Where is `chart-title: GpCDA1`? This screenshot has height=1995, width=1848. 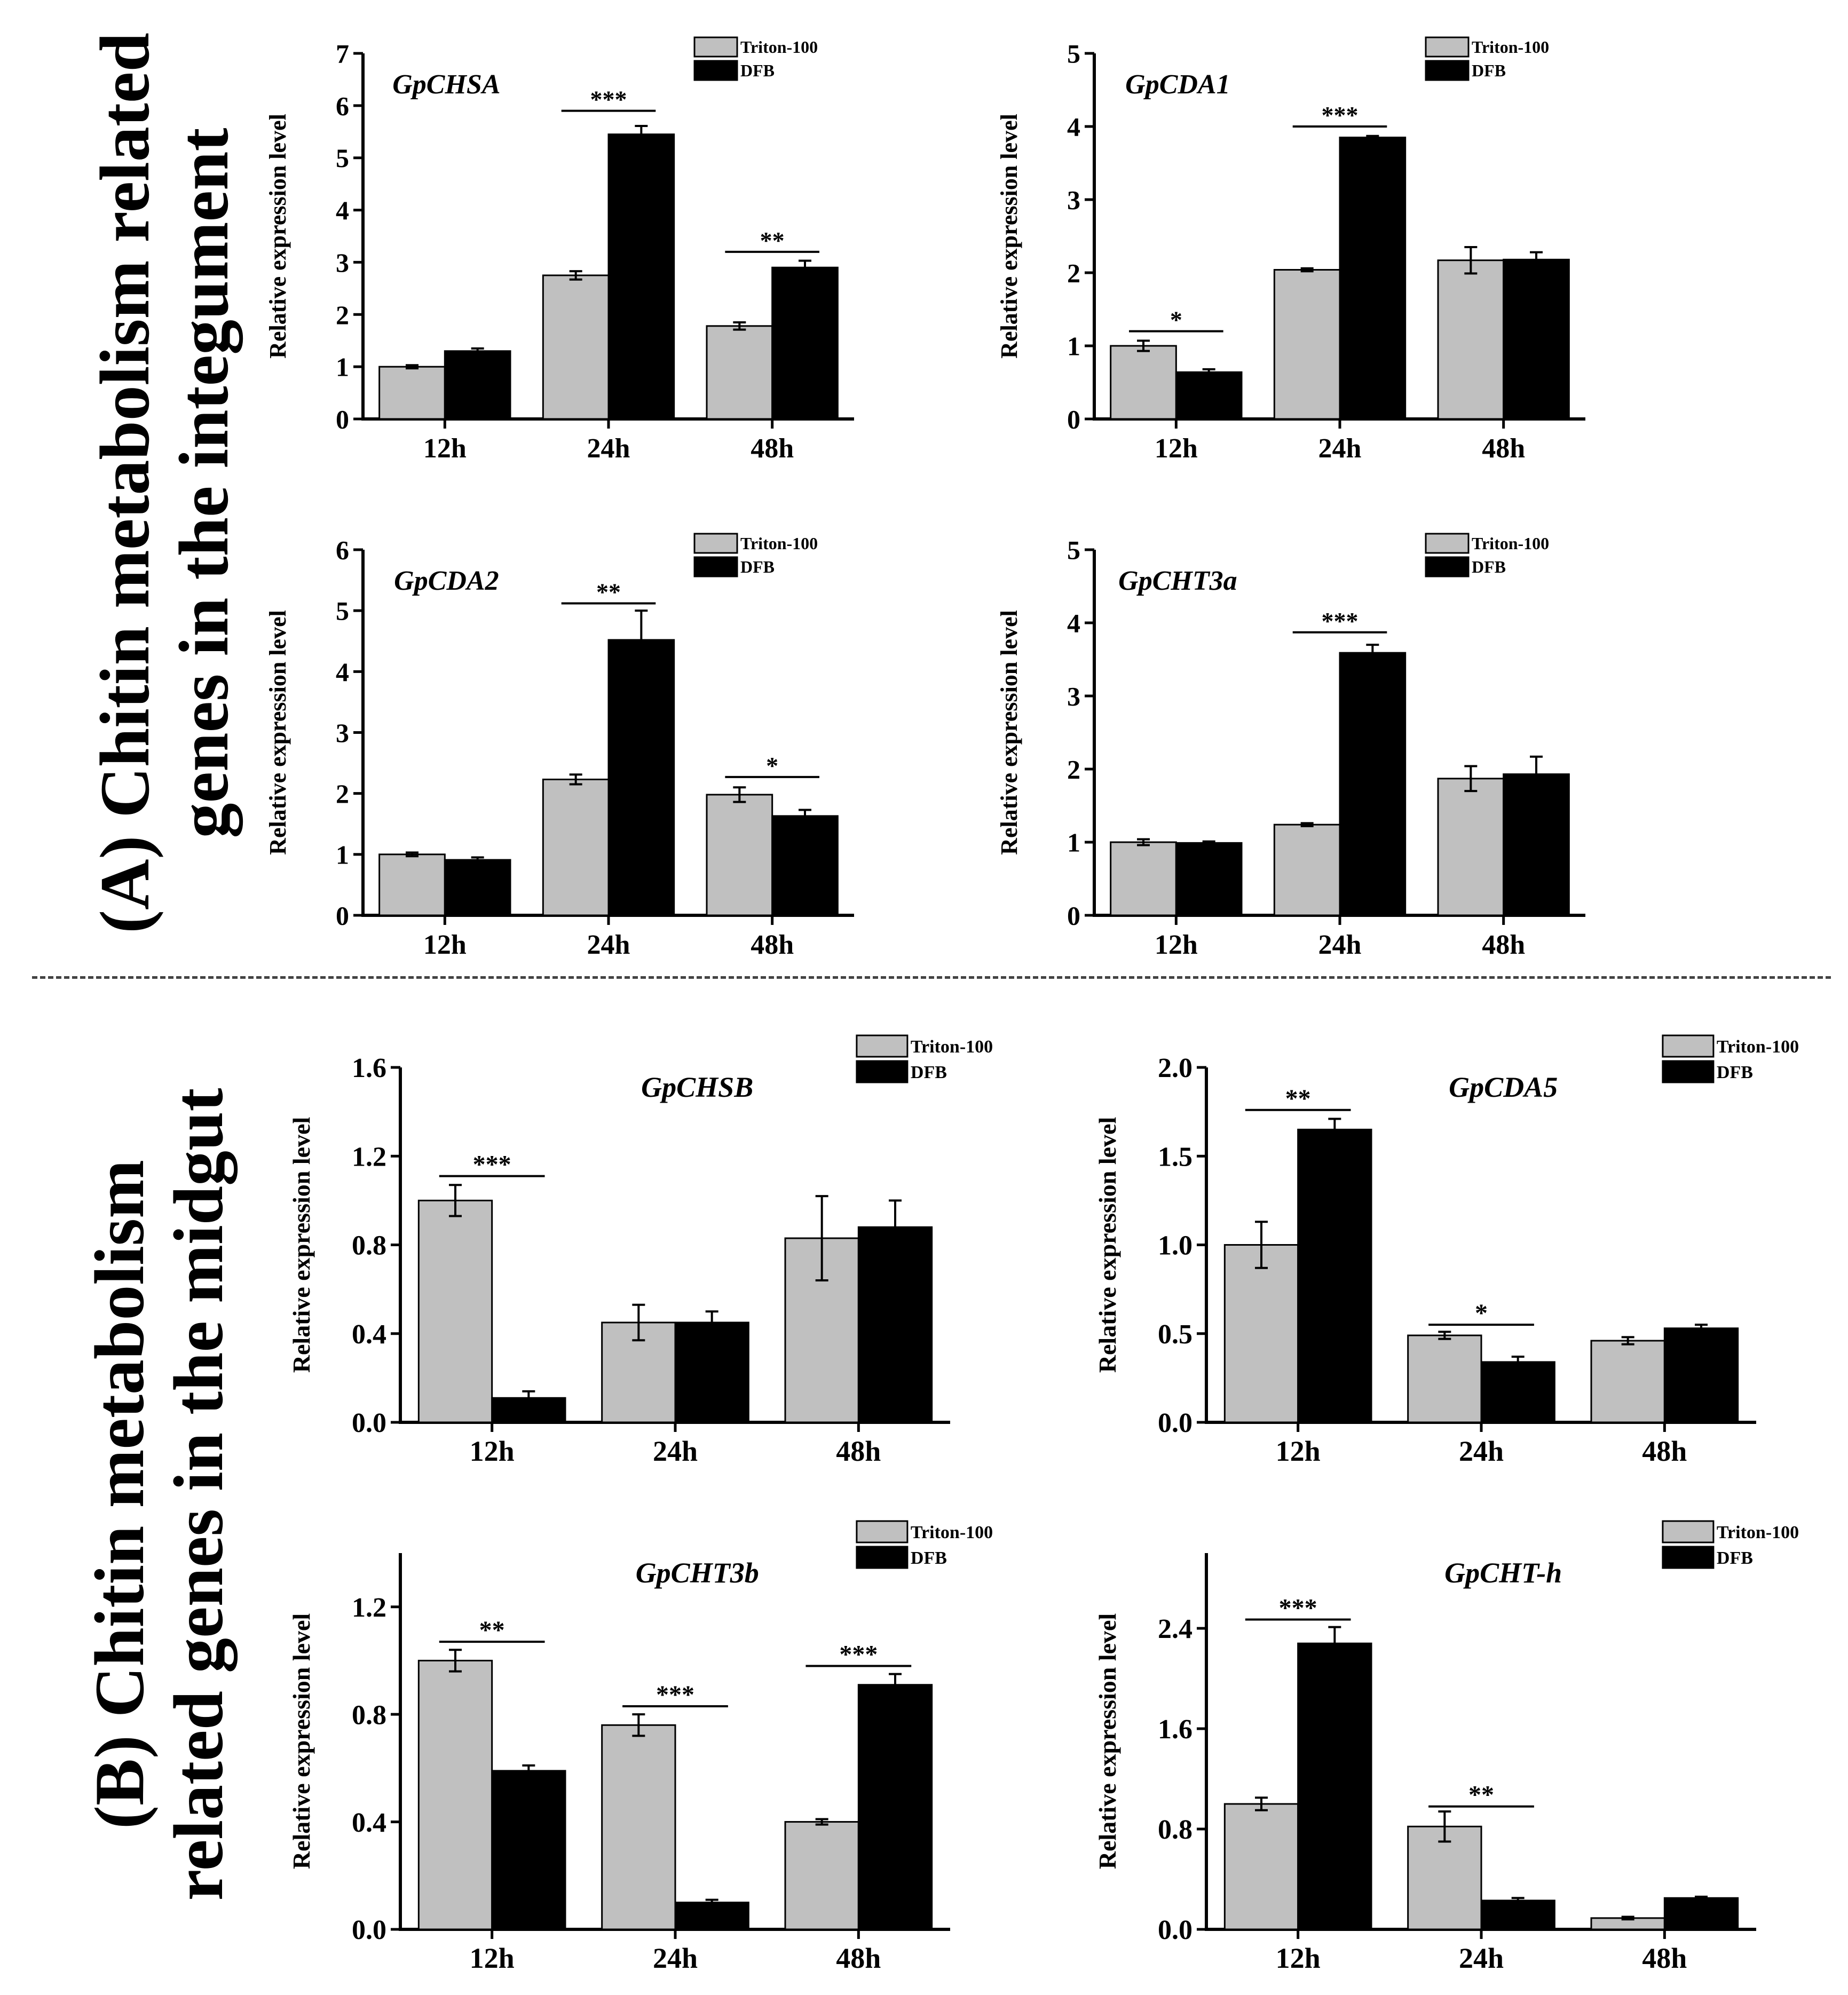 chart-title: GpCDA1 is located at coordinates (1177, 84).